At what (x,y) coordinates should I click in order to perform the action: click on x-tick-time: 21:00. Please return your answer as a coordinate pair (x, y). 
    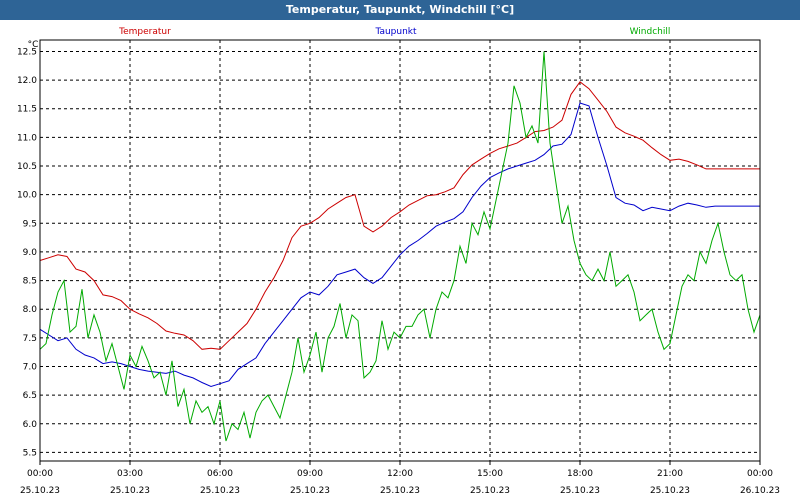
    Looking at the image, I should click on (670, 474).